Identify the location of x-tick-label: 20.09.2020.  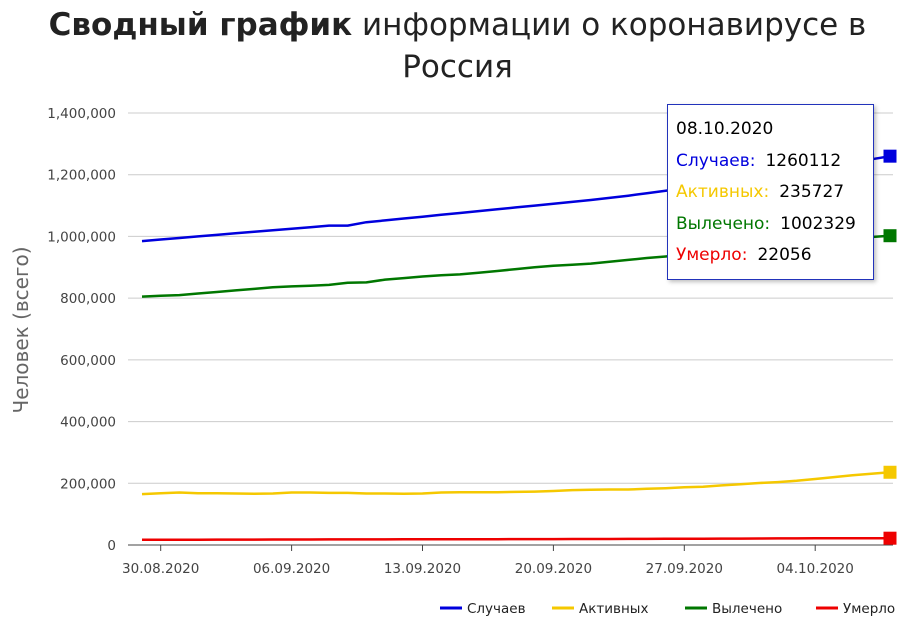
(553, 569).